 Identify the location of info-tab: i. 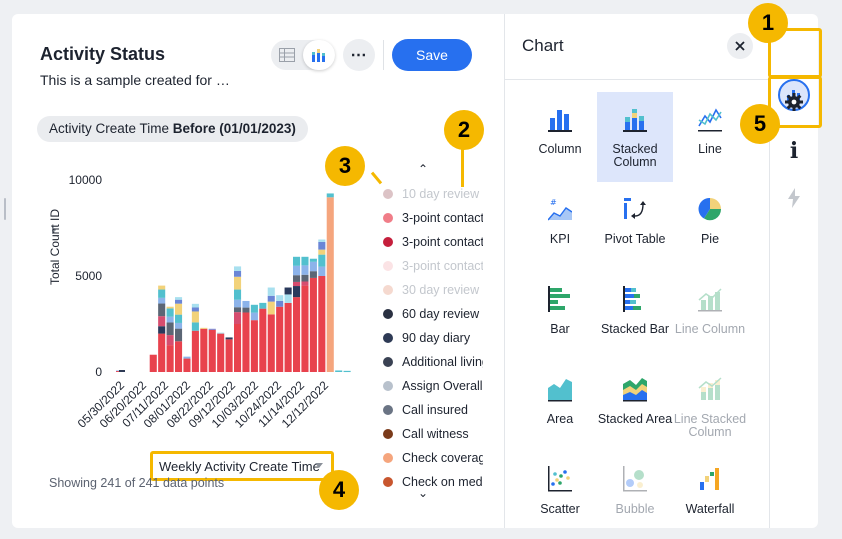
(794, 151).